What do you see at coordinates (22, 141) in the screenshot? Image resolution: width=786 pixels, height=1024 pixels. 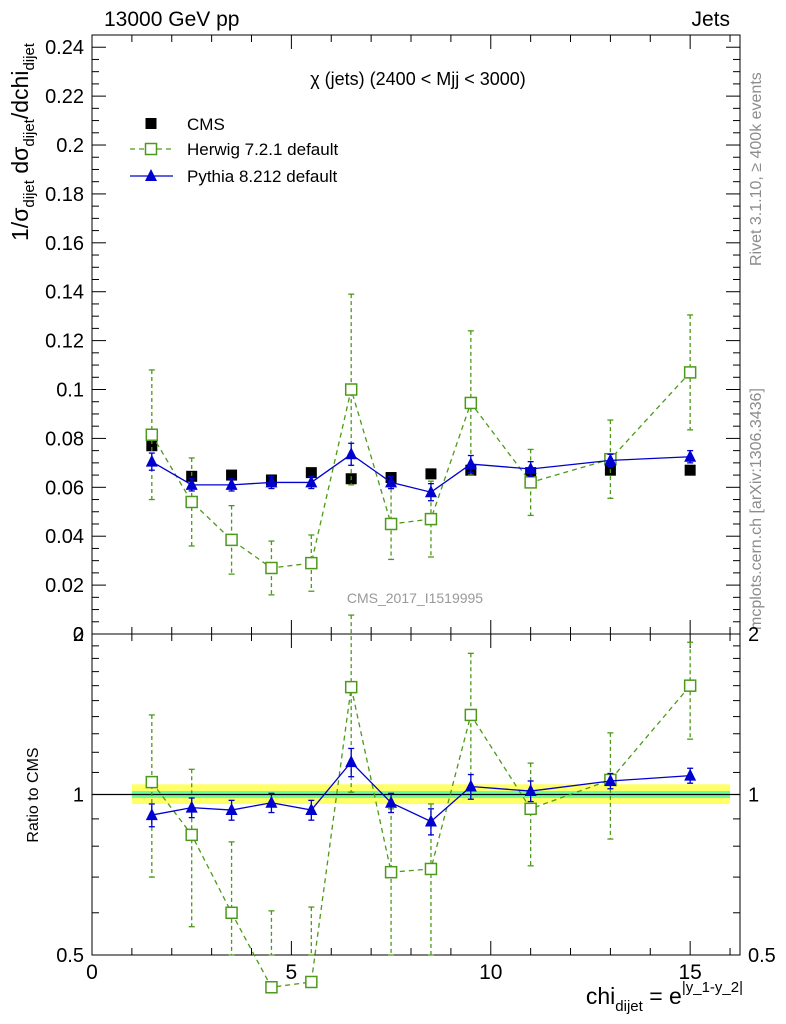 I see `main-ylabel: 1/σdijet dσdijet/dchidijet` at bounding box center [22, 141].